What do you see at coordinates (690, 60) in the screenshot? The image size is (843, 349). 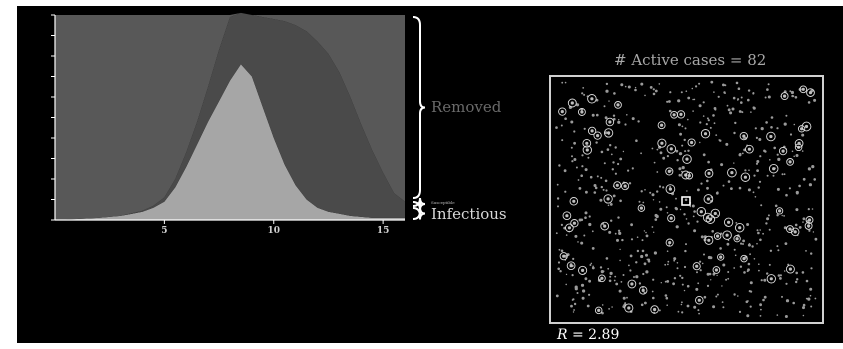 I see `active-cases-title: # Active cases = 82` at bounding box center [690, 60].